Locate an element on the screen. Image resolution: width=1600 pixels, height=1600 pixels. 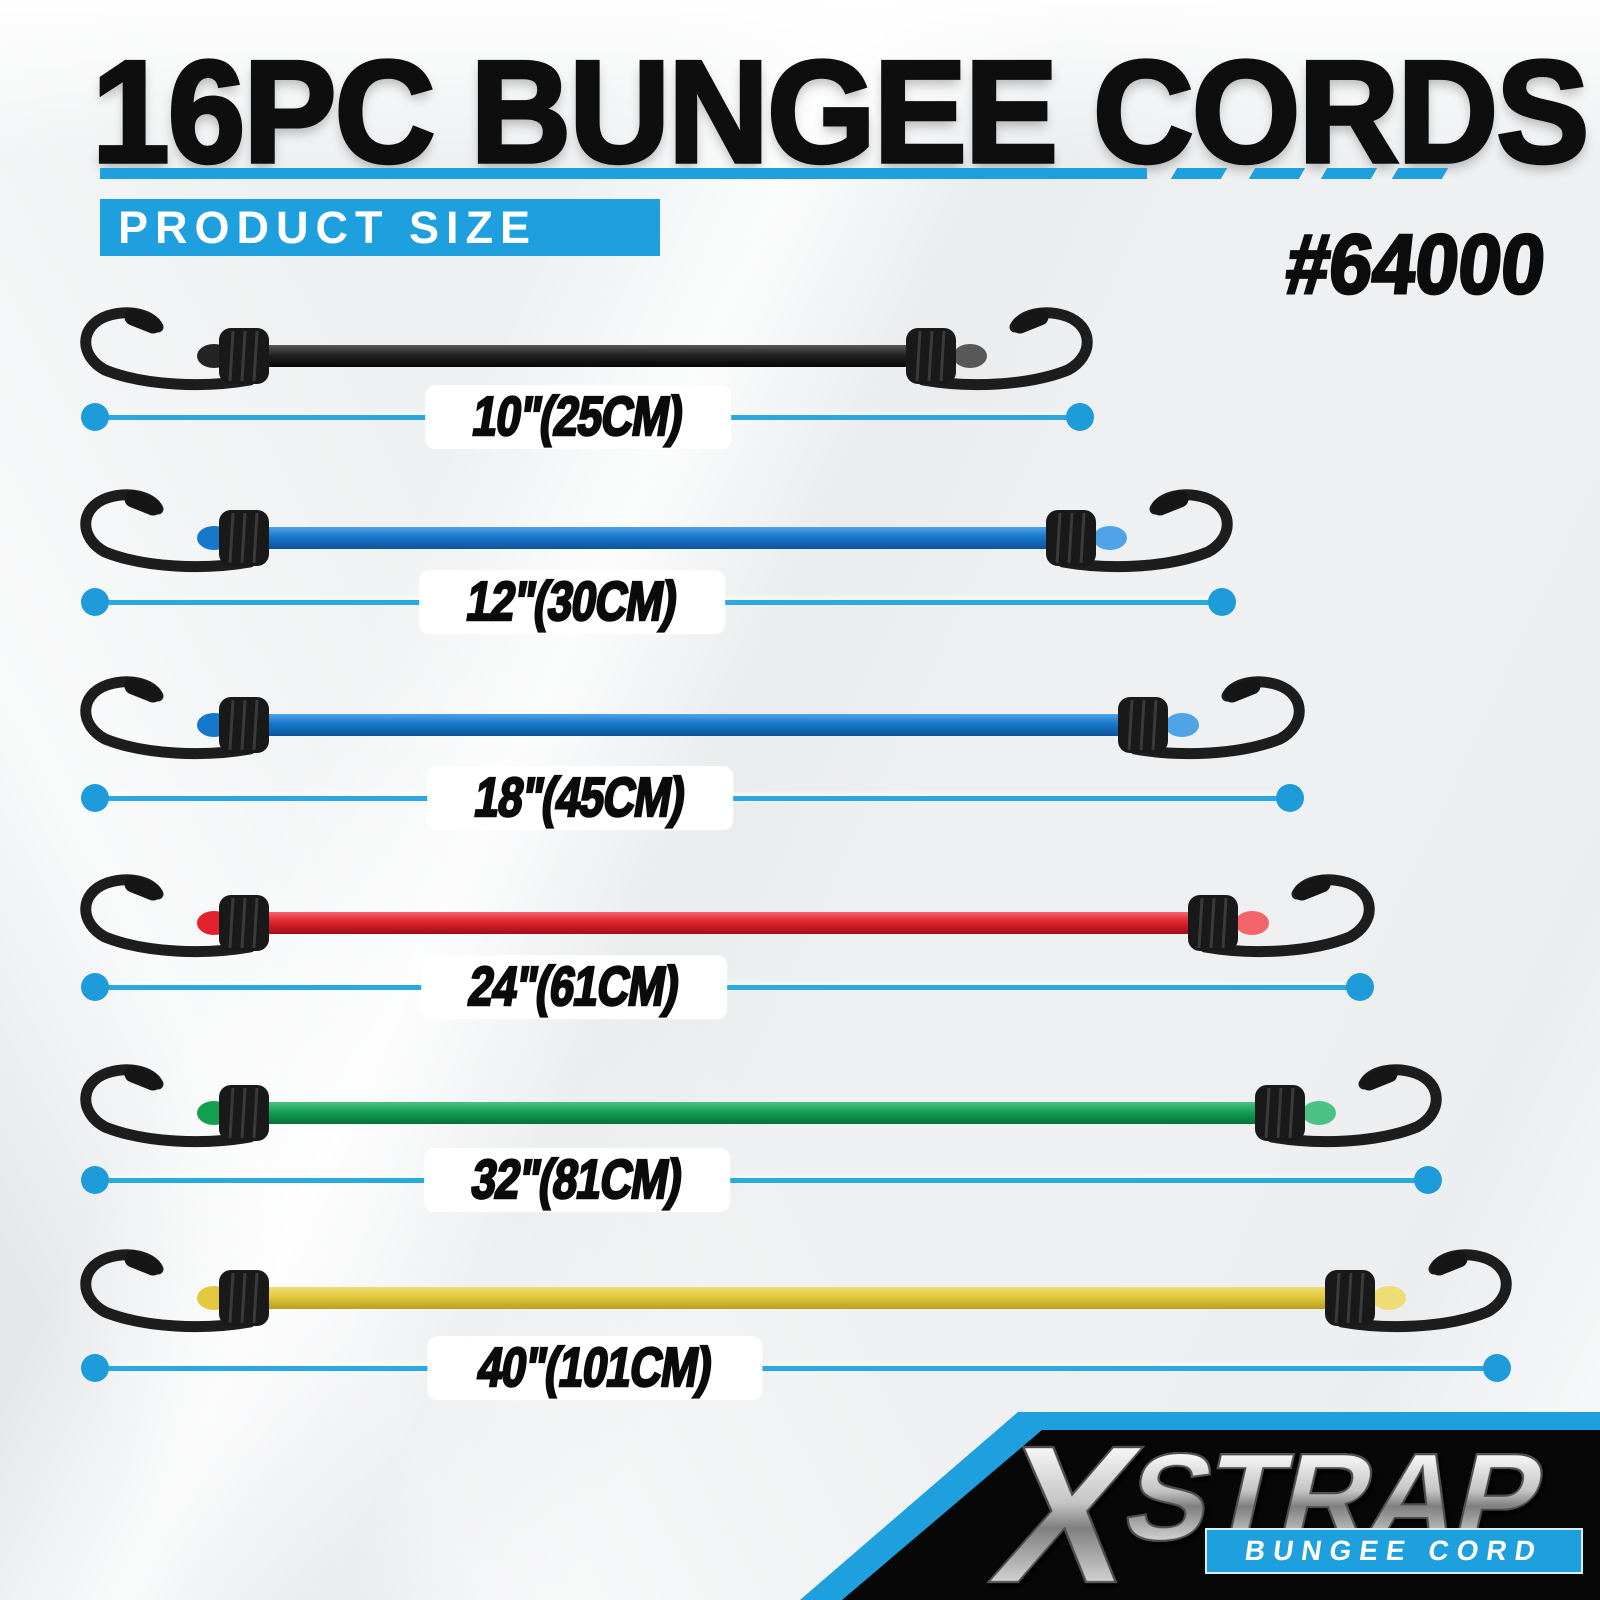
bungee-cord-black-10in is located at coordinates (586, 349).